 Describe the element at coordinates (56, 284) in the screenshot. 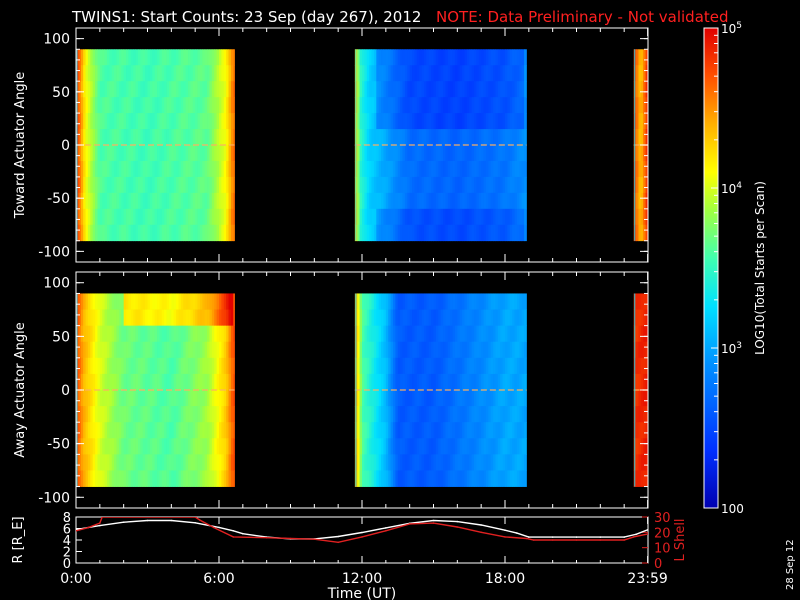

I see `y-tick-label: 100` at that location.